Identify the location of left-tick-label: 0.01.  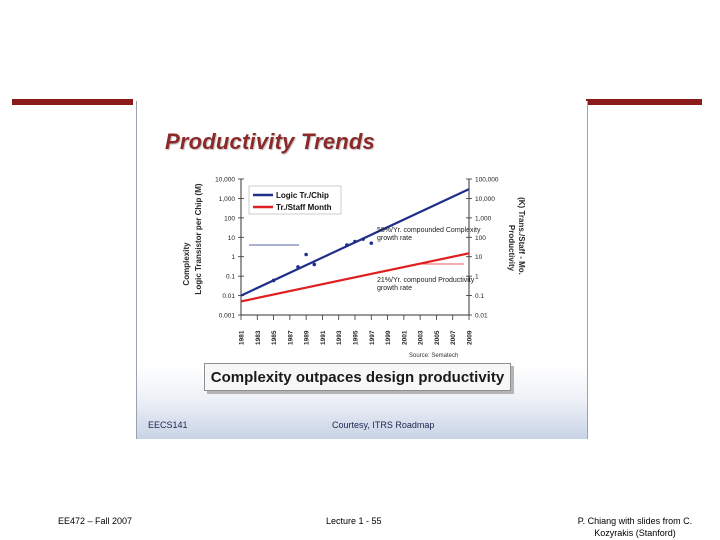
(228, 296).